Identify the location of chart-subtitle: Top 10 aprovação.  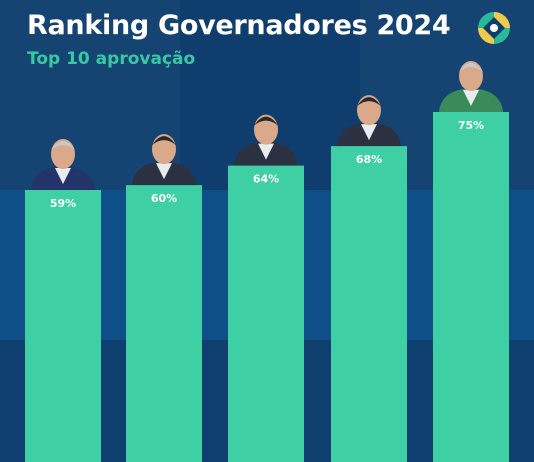
(111, 59).